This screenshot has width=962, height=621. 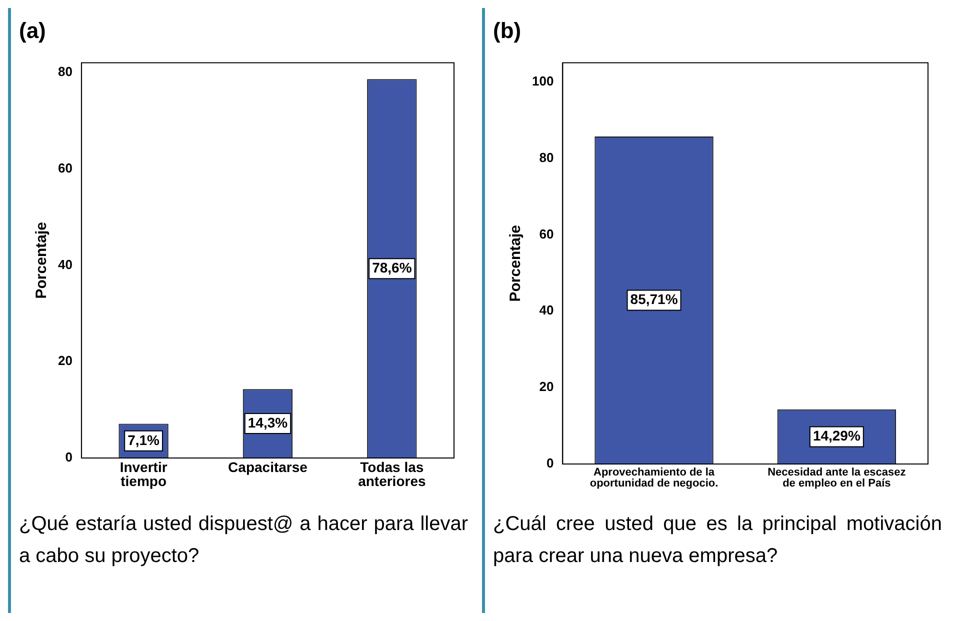 I want to click on text: ¿Qué estaría usted dispuest@ a hacer para llevar a cabo su proyecto?, so click(x=244, y=540).